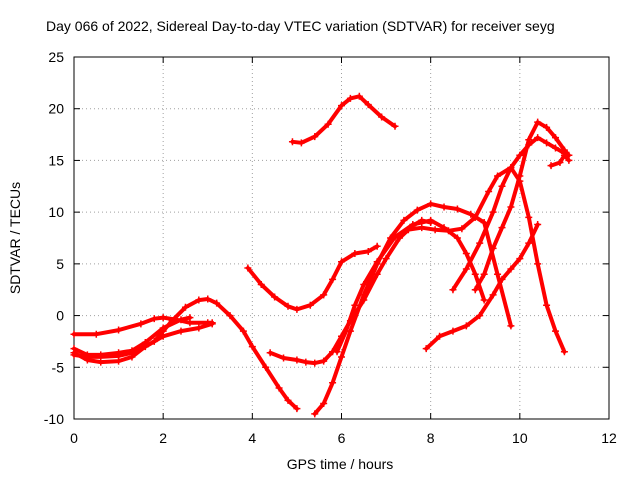  Describe the element at coordinates (520, 438) in the screenshot. I see `x-tick-label: 10` at that location.